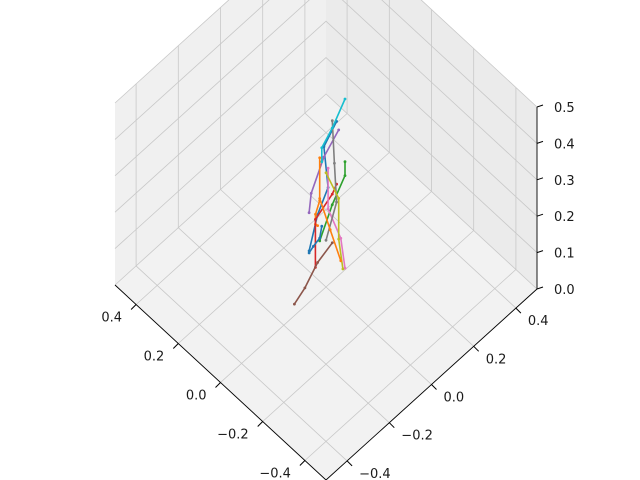  I want to click on x-tick-label: −0.4, so click(275, 473).